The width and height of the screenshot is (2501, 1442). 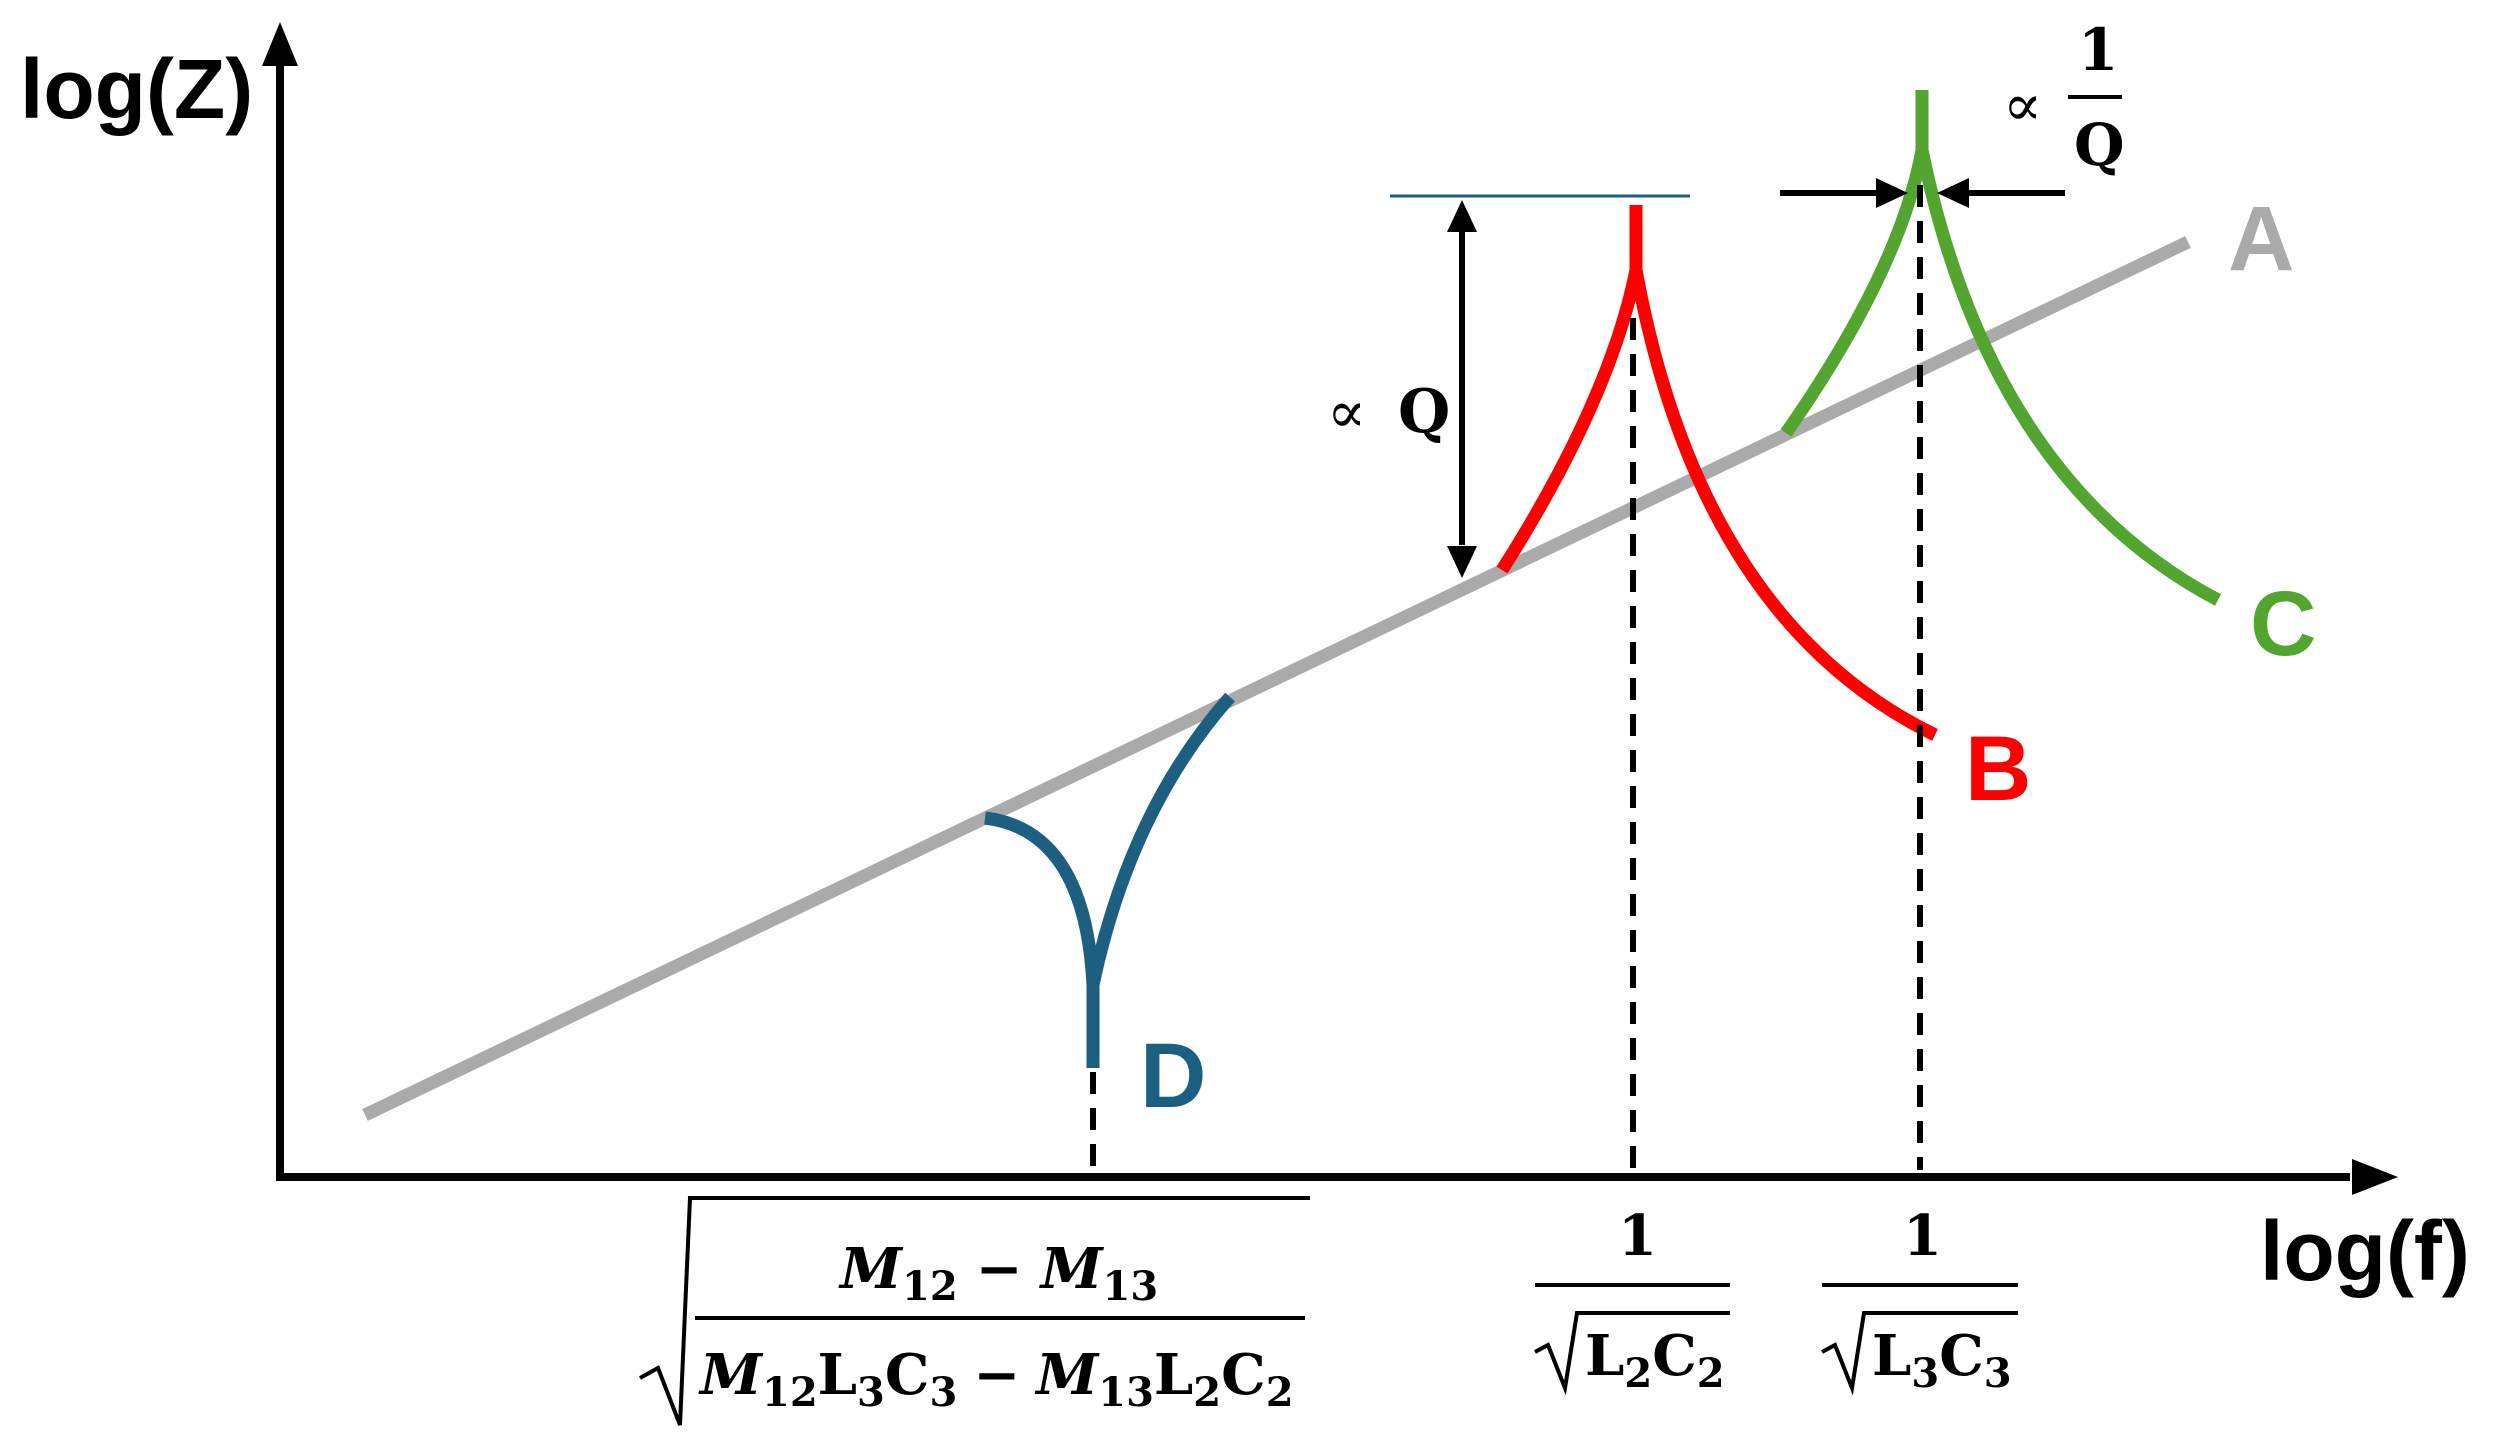 I want to click on d-den-c3-sub: 3, so click(x=943, y=1392).